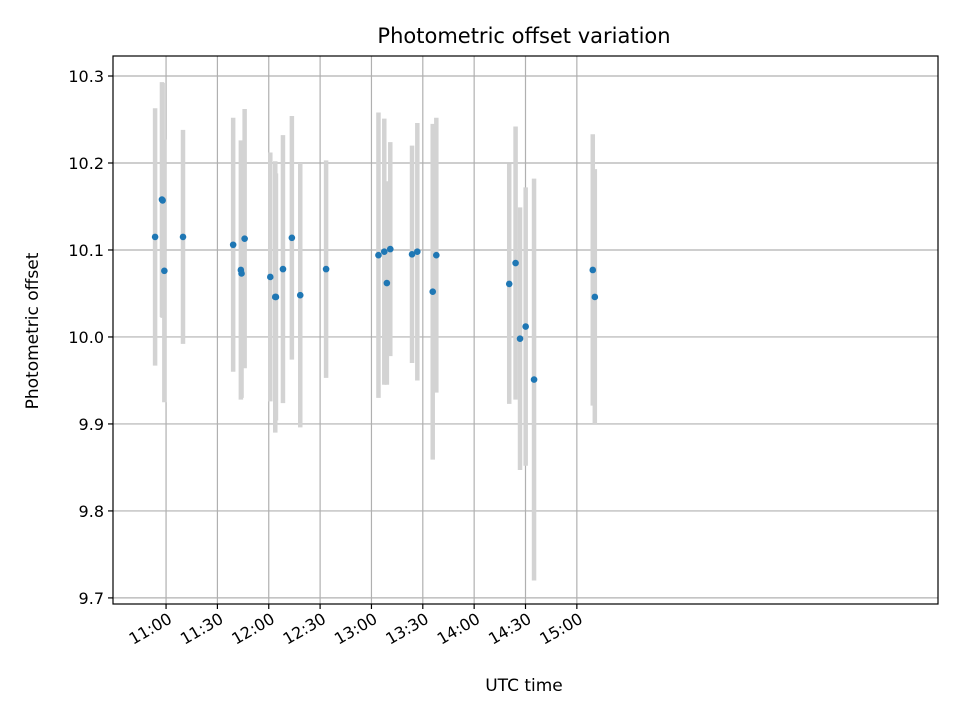 The image size is (960, 720). What do you see at coordinates (86, 337) in the screenshot?
I see `y-tick-label: 10.0` at bounding box center [86, 337].